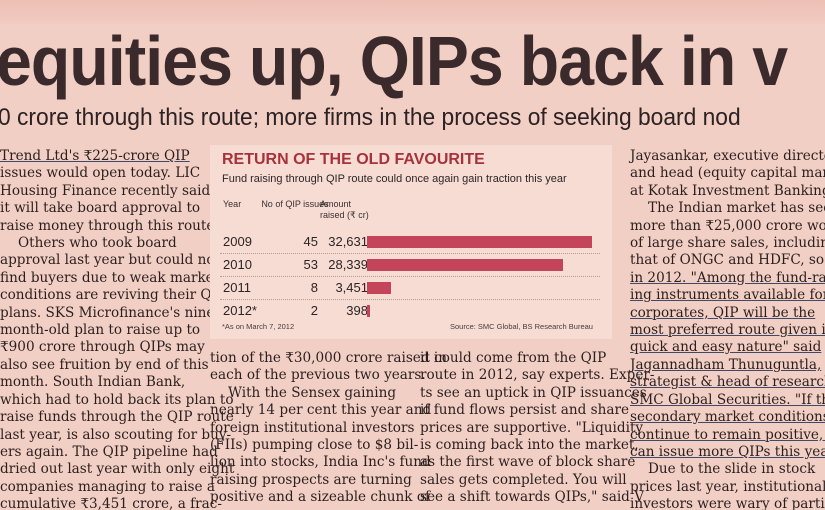  What do you see at coordinates (110, 312) in the screenshot?
I see `text-line: plans. SKS Microfinance's nine-` at bounding box center [110, 312].